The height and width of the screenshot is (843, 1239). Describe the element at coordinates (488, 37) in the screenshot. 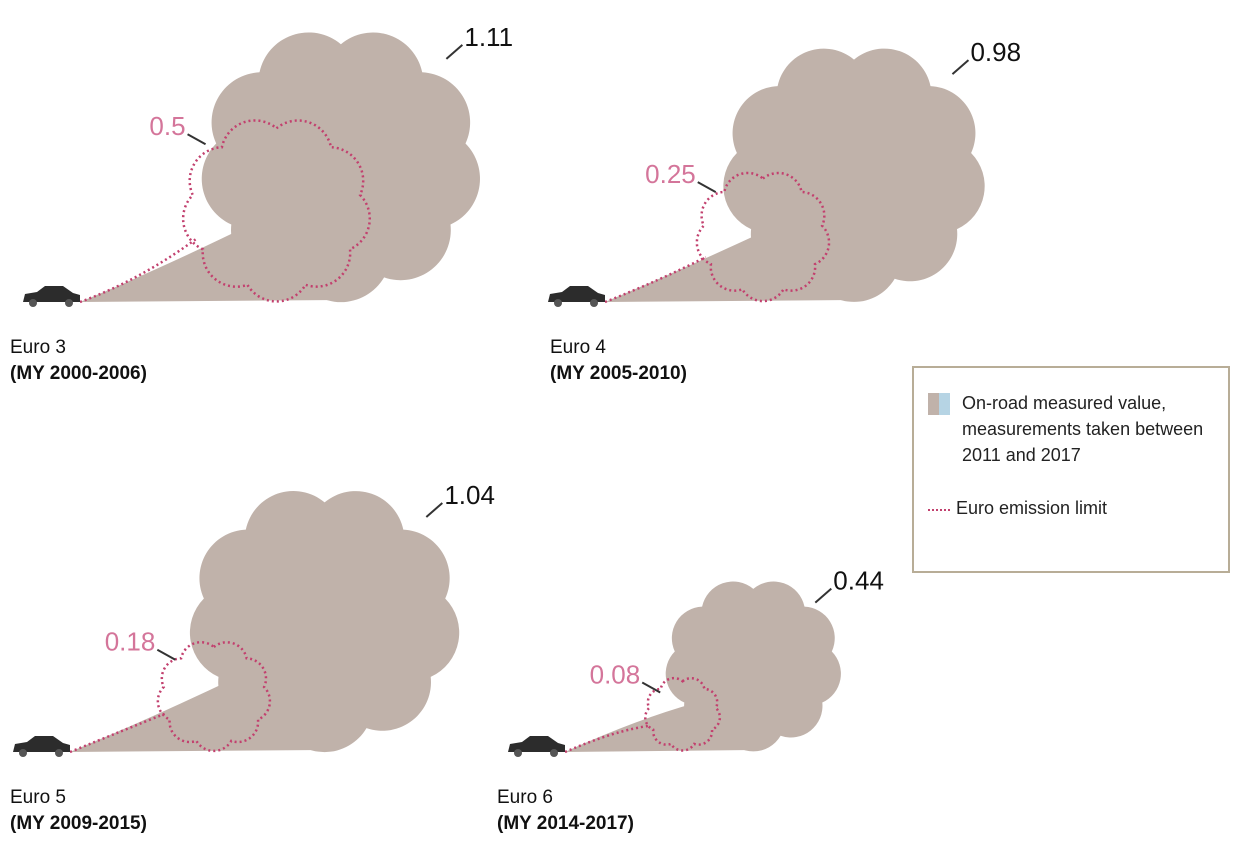

I see `measured-label: 1.11` at that location.